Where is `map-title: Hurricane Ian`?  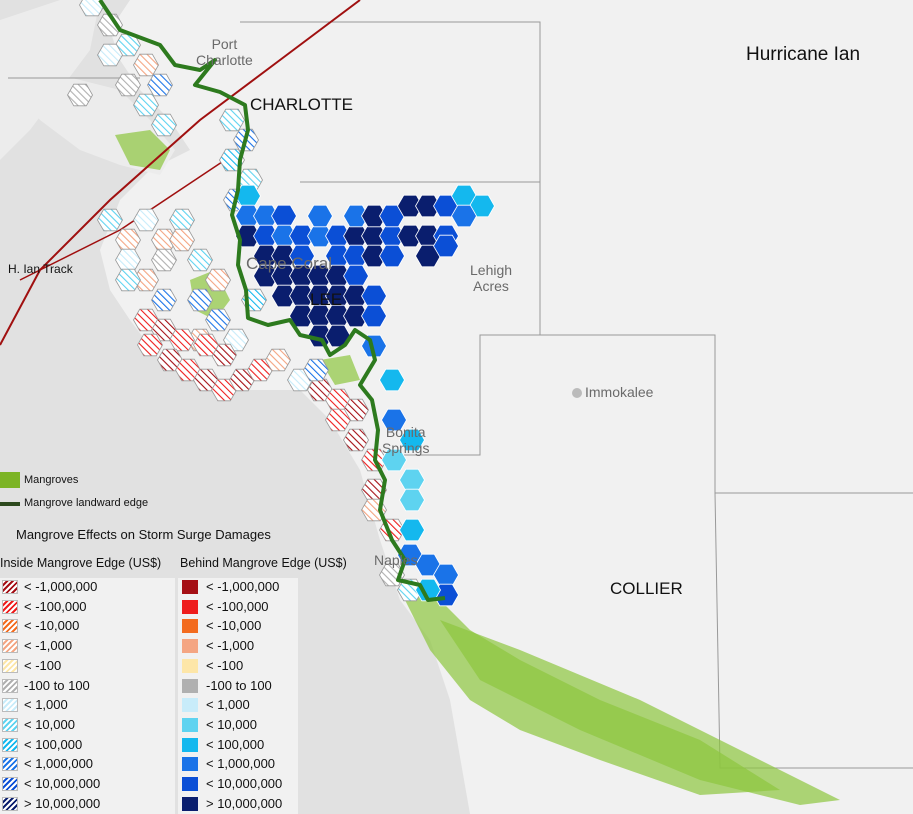
map-title: Hurricane Ian is located at coordinates (803, 54).